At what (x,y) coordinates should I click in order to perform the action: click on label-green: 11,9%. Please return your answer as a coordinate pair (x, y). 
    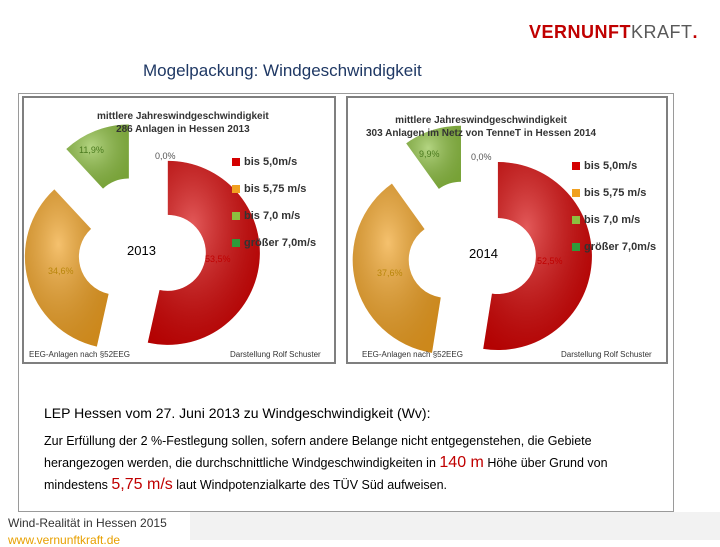
    Looking at the image, I should click on (91, 150).